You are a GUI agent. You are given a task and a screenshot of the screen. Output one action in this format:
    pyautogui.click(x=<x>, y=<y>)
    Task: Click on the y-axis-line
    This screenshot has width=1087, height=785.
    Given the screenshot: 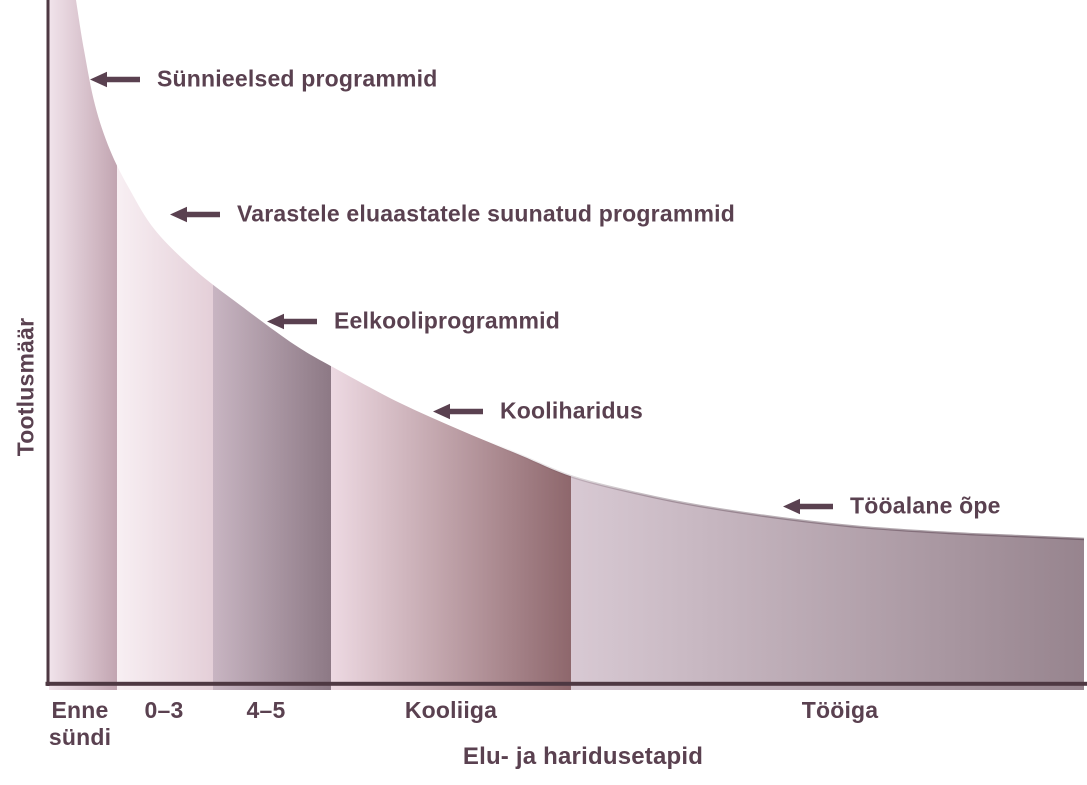 What is the action you would take?
    pyautogui.click(x=48, y=343)
    